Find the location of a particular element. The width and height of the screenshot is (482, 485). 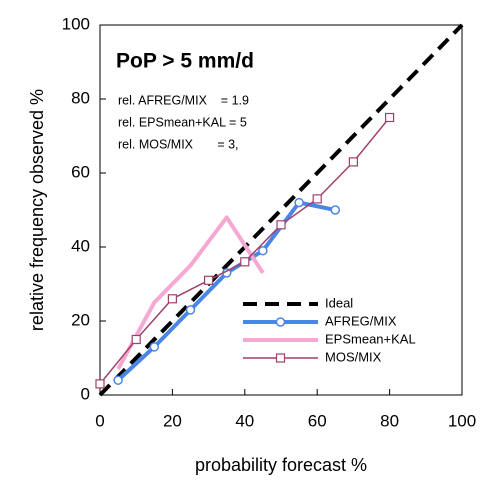

annotation: rel. MOS/MIX = 3, is located at coordinates (178, 144).